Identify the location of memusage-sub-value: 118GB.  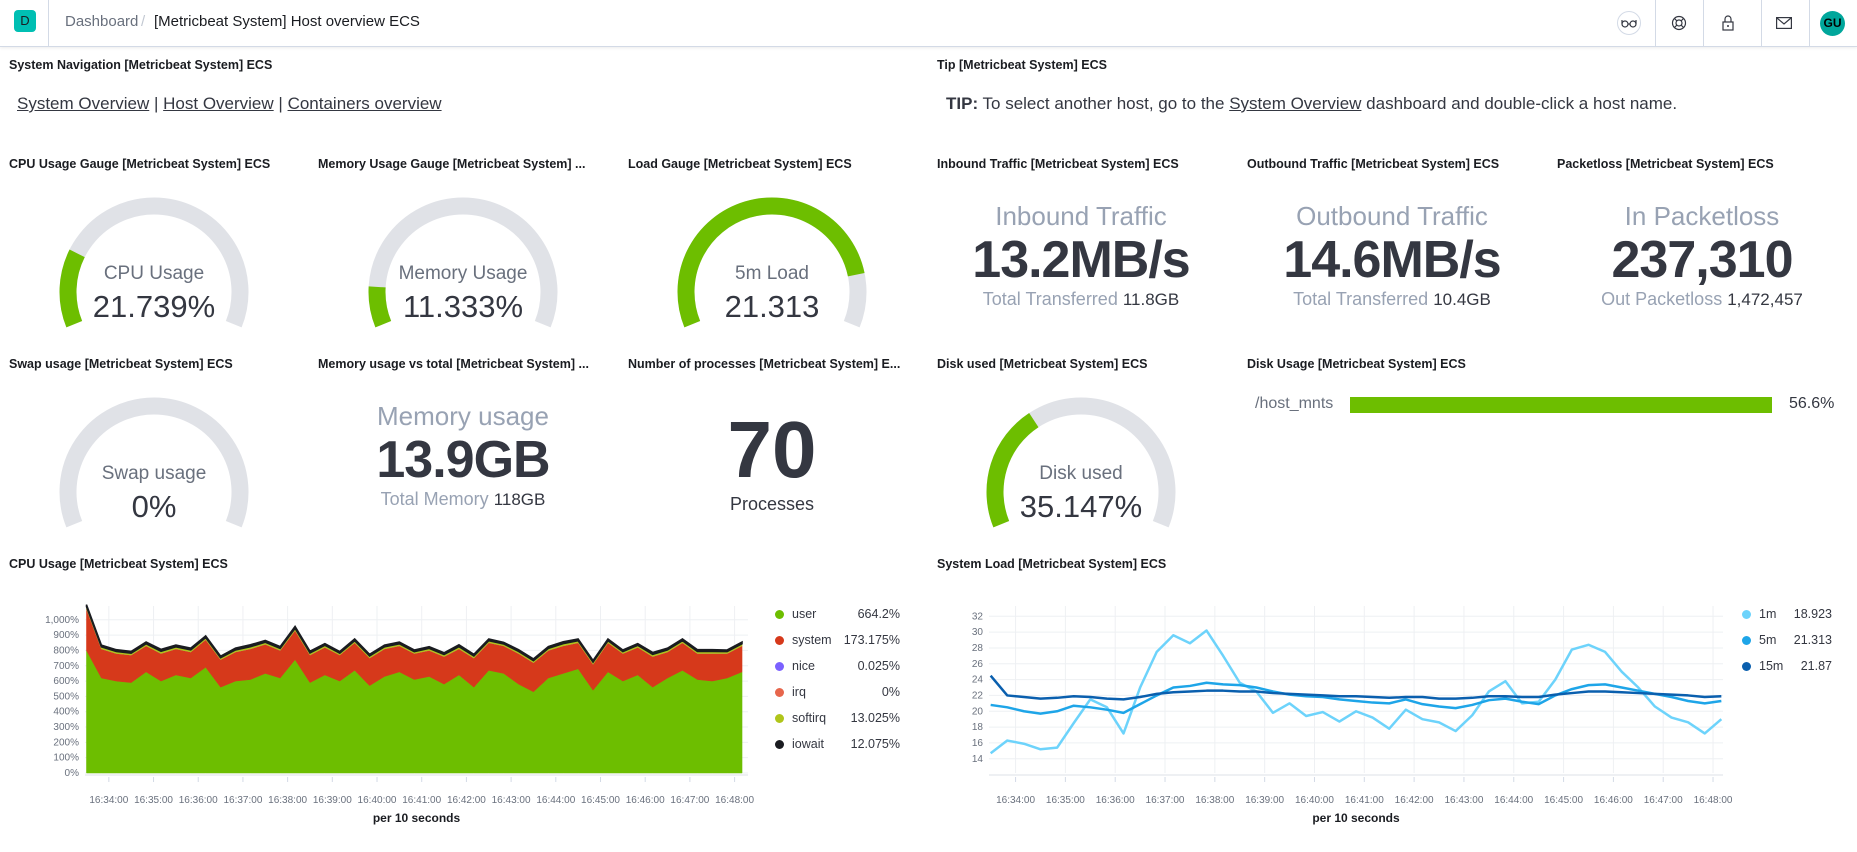
(519, 499).